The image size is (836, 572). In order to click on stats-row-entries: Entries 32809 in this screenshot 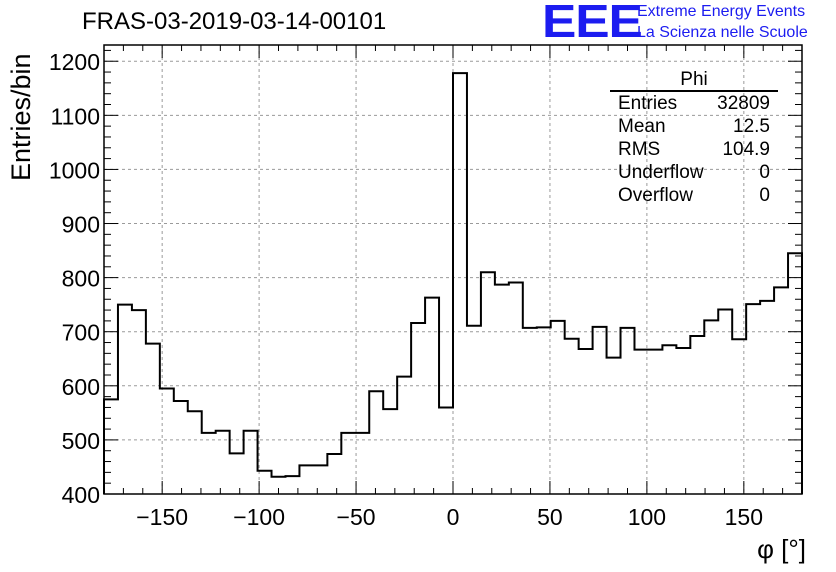, I will do `click(694, 103)`.